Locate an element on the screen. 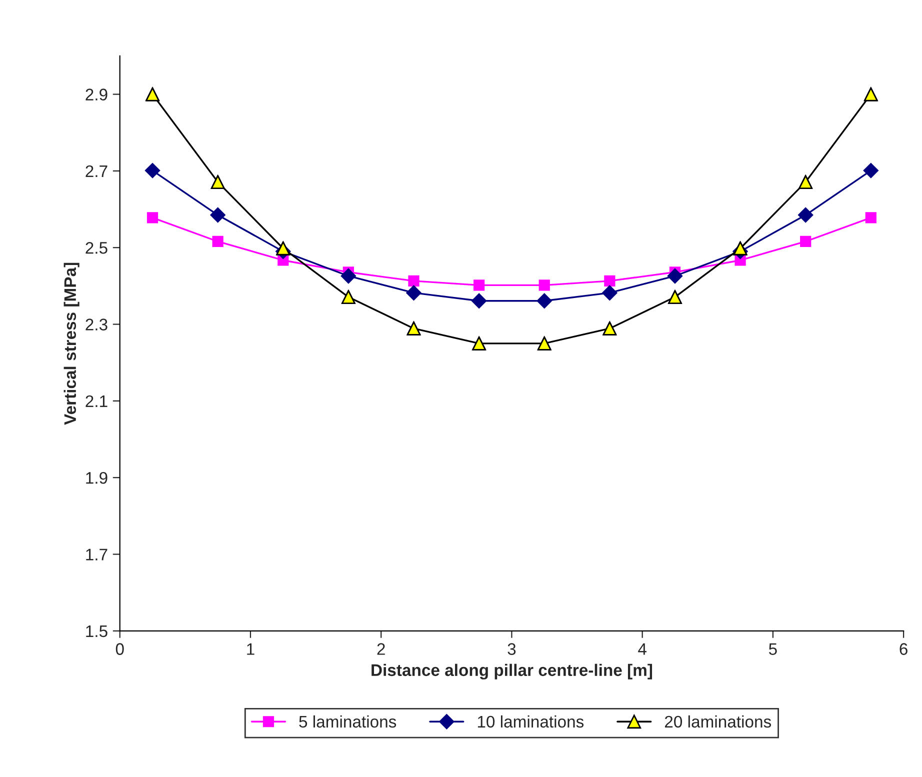 The height and width of the screenshot is (777, 922). legend-label: 20 laminations is located at coordinates (718, 721).